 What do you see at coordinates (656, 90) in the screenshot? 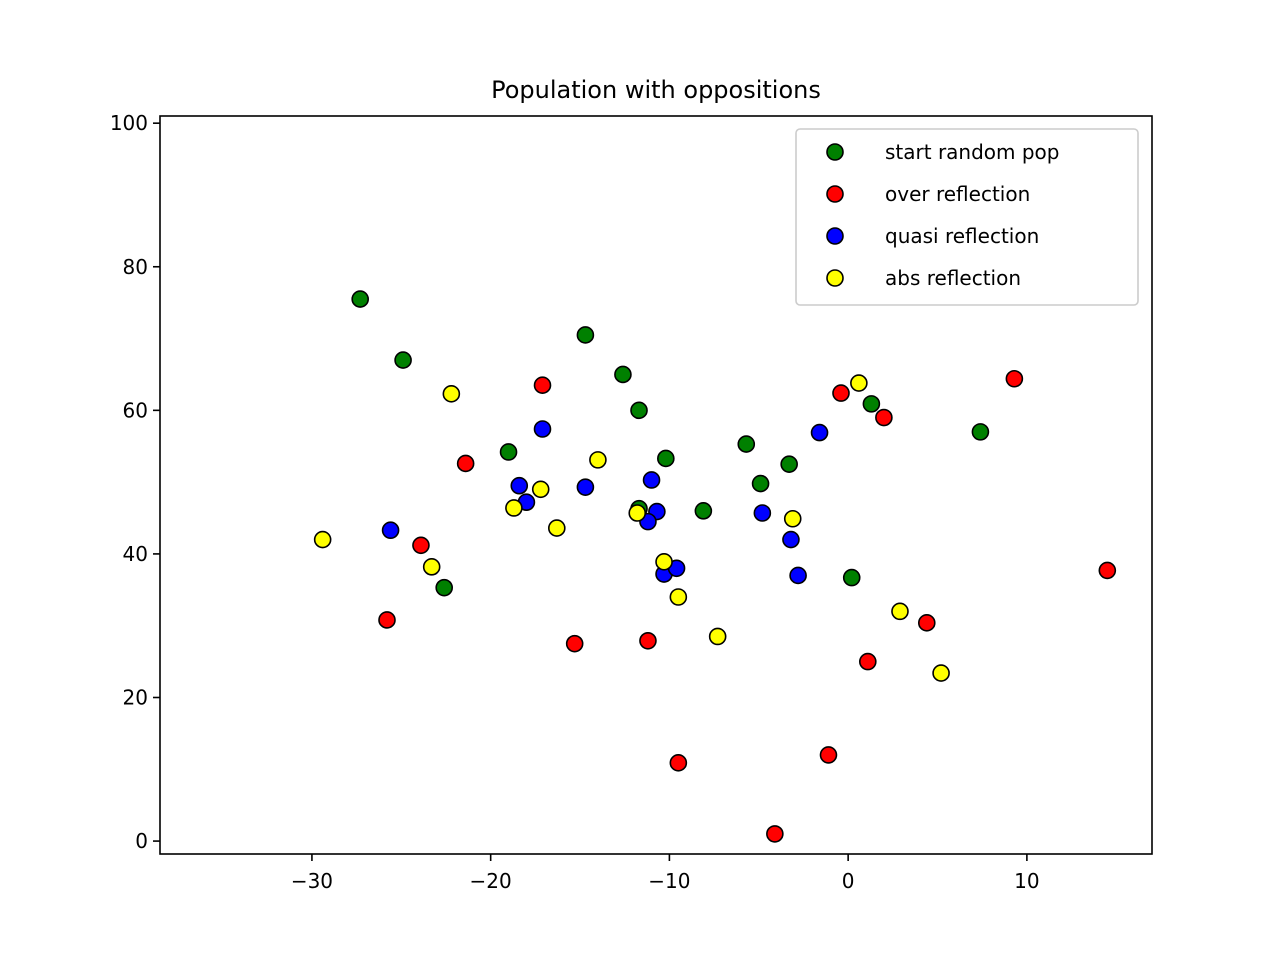
I see `chart-title: Population with oppositions` at bounding box center [656, 90].